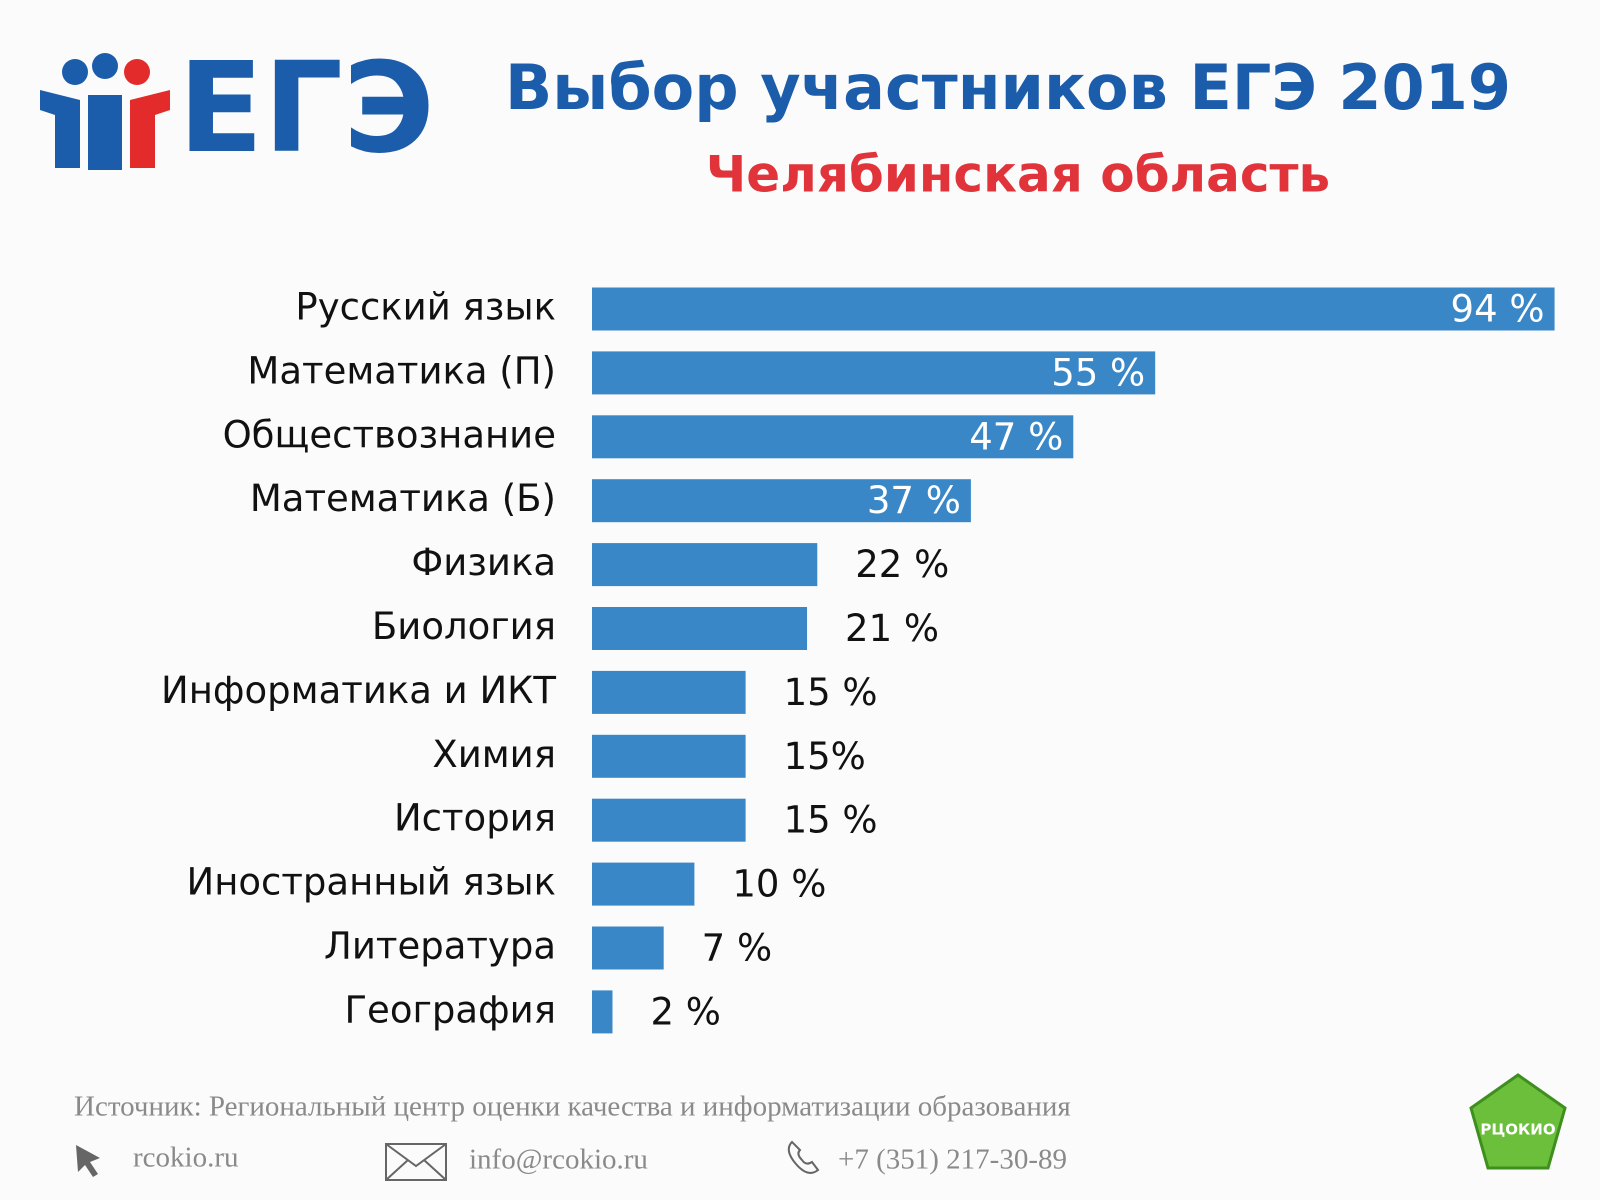  Describe the element at coordinates (914, 500) in the screenshot. I see `value-label: 37 %` at that location.